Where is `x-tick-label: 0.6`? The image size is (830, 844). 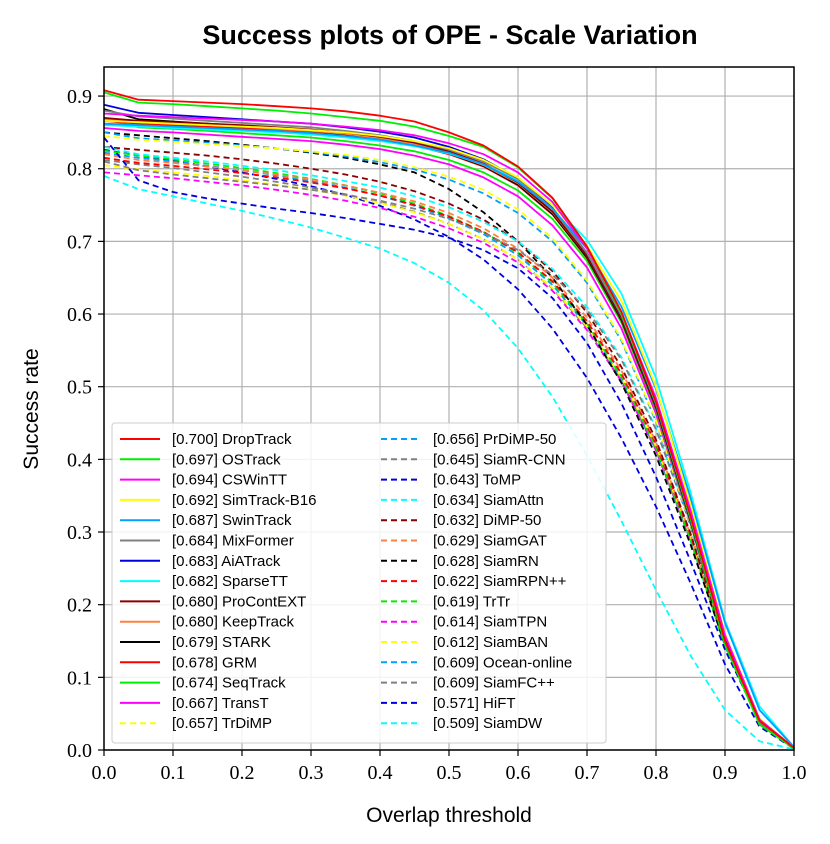 x-tick-label: 0.6 is located at coordinates (518, 773).